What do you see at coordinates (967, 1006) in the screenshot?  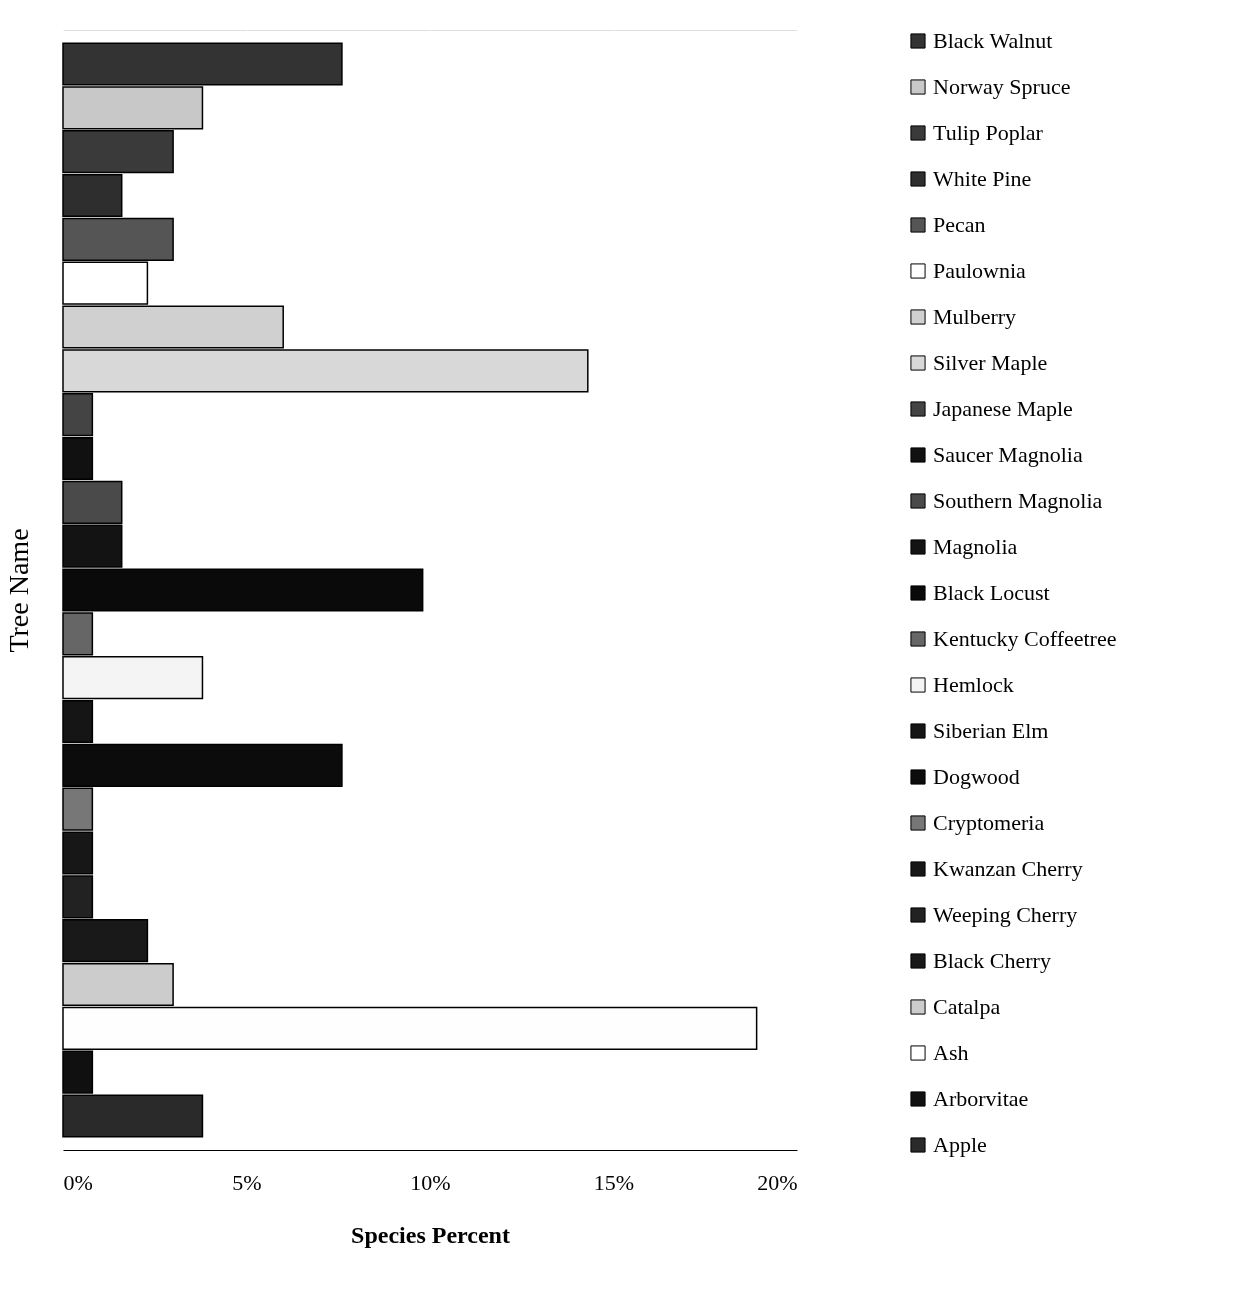 I see `legend-label: Catalpa` at bounding box center [967, 1006].